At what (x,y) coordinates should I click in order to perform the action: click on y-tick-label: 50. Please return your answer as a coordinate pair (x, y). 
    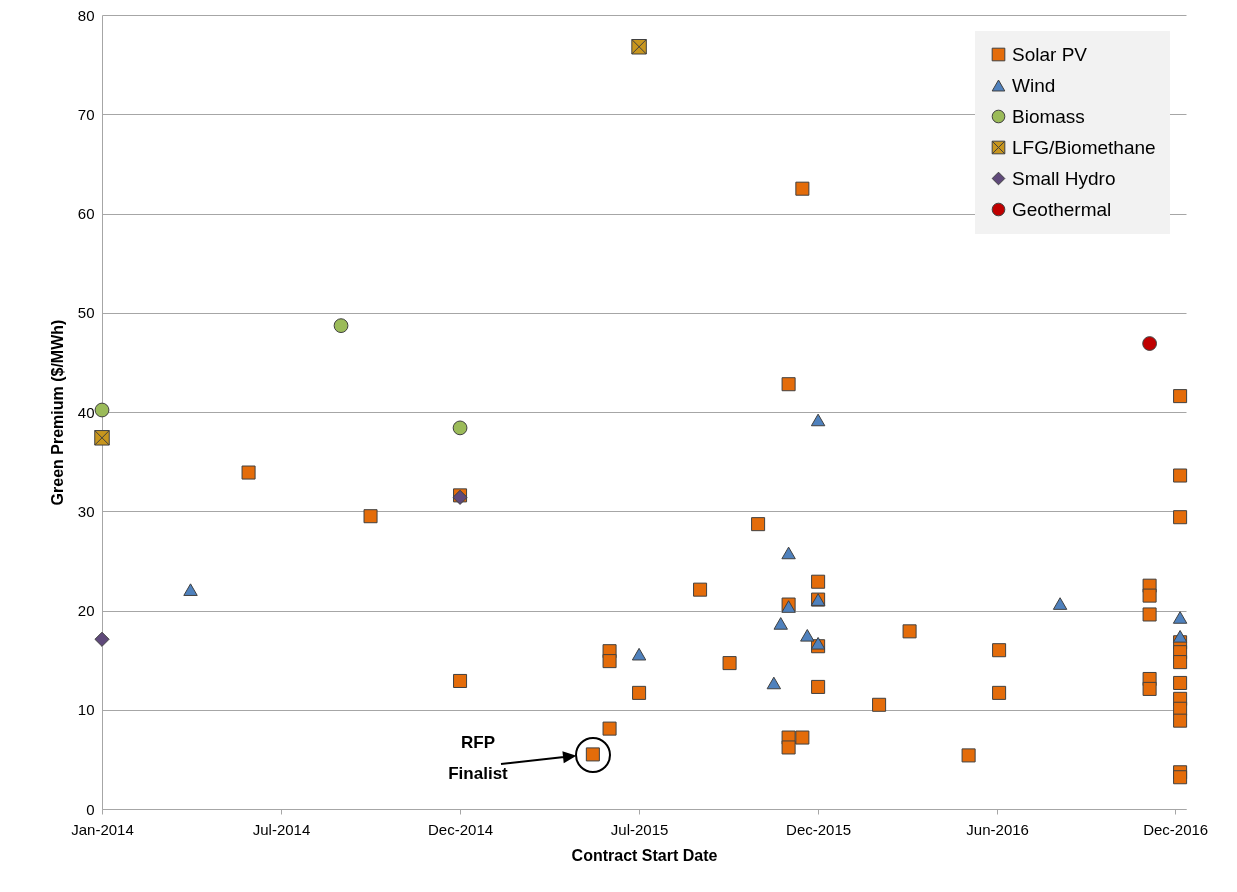
    Looking at the image, I should click on (86, 313).